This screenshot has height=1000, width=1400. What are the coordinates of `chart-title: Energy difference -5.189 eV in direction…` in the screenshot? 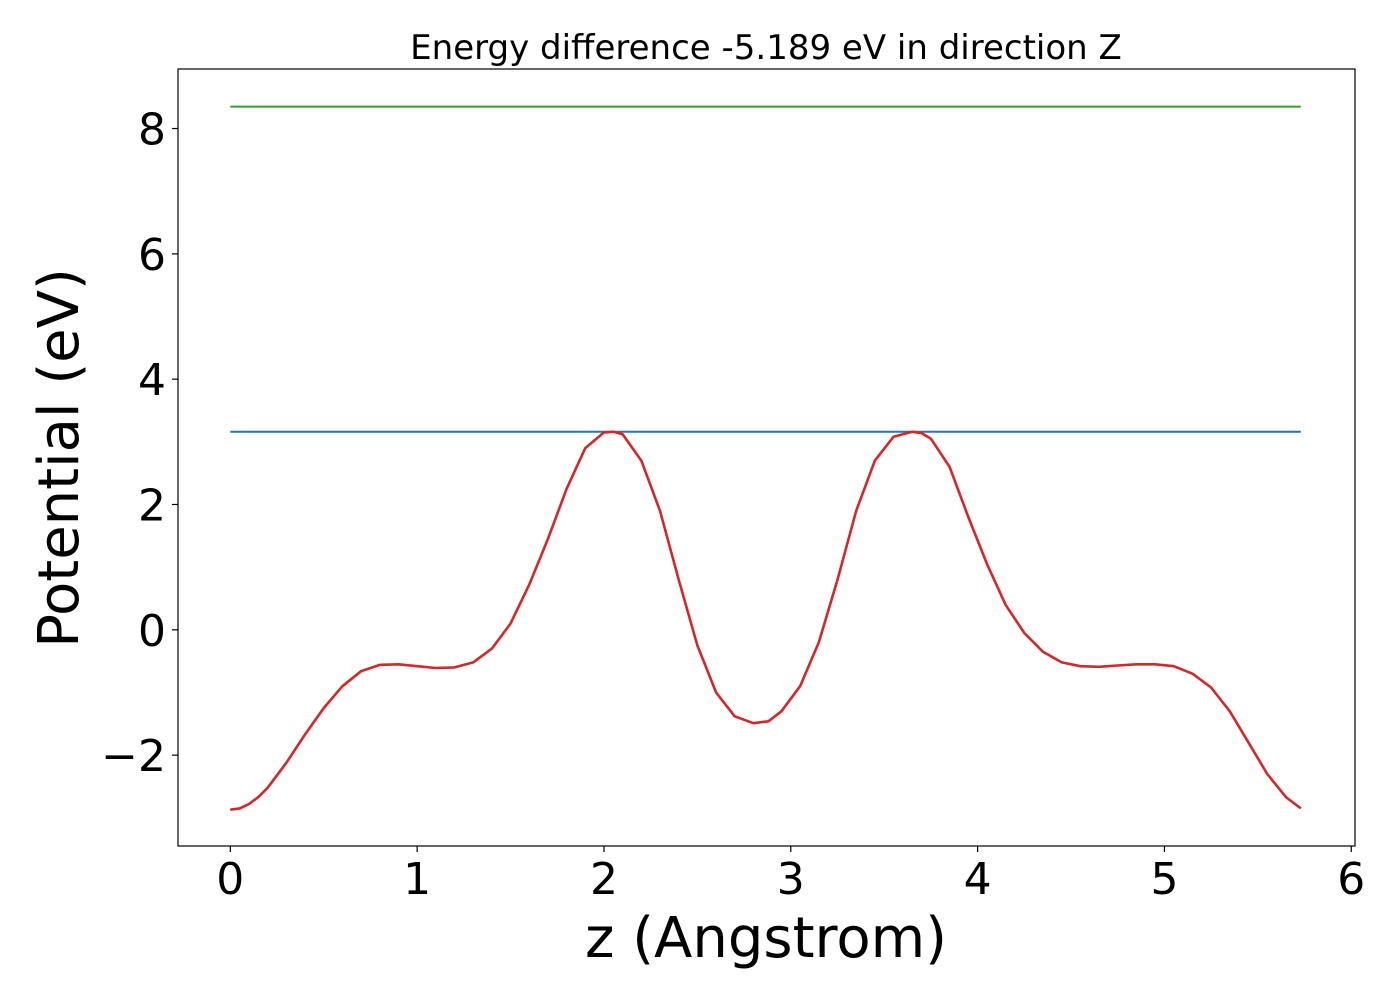 It's located at (766, 48).